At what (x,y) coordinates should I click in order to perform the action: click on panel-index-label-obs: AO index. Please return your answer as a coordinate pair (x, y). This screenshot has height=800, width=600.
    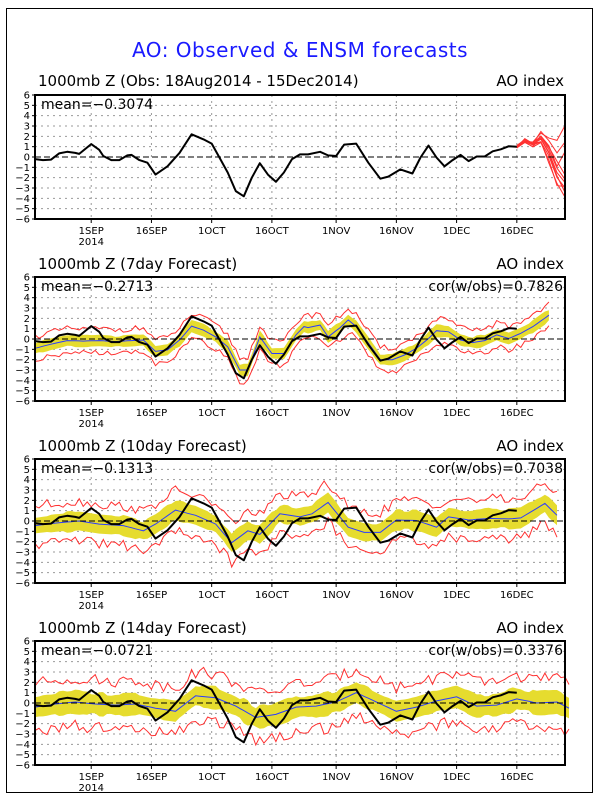
    Looking at the image, I should click on (530, 81).